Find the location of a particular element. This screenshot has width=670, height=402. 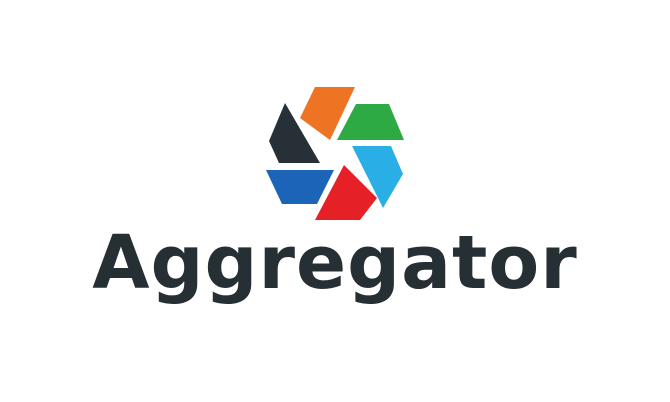

logo-segment-orange is located at coordinates (327, 113).